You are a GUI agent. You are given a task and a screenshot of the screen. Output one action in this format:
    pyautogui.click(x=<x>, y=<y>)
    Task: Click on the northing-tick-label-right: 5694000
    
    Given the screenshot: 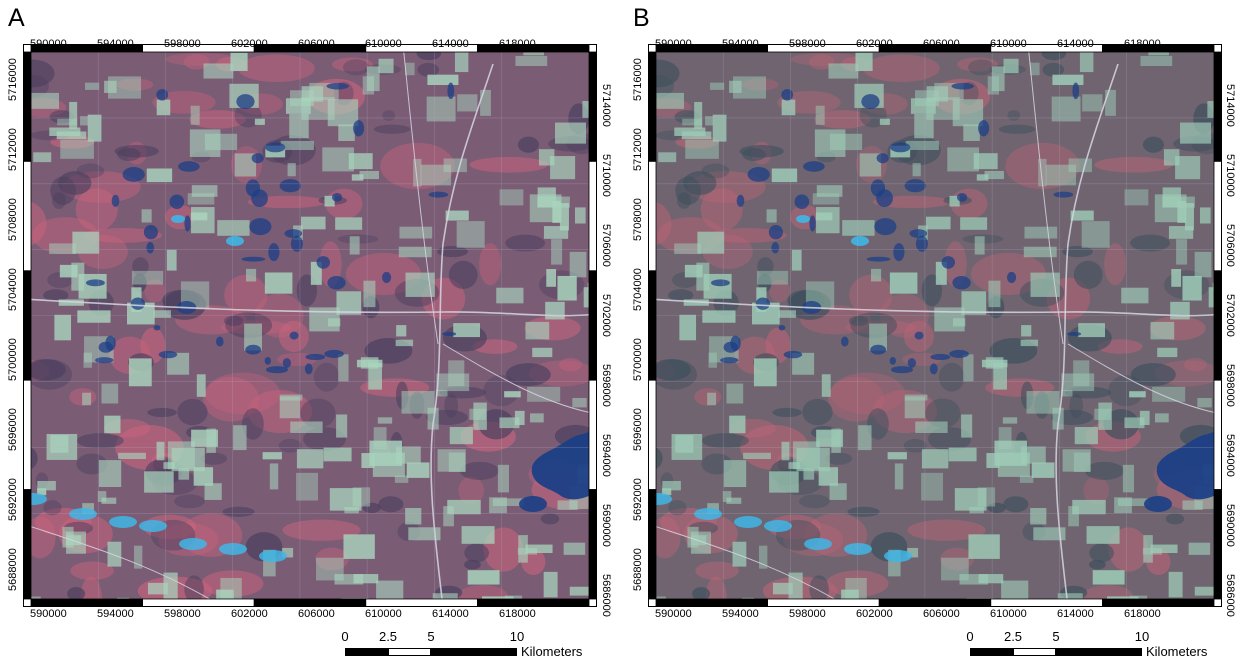 What is the action you would take?
    pyautogui.click(x=606, y=455)
    